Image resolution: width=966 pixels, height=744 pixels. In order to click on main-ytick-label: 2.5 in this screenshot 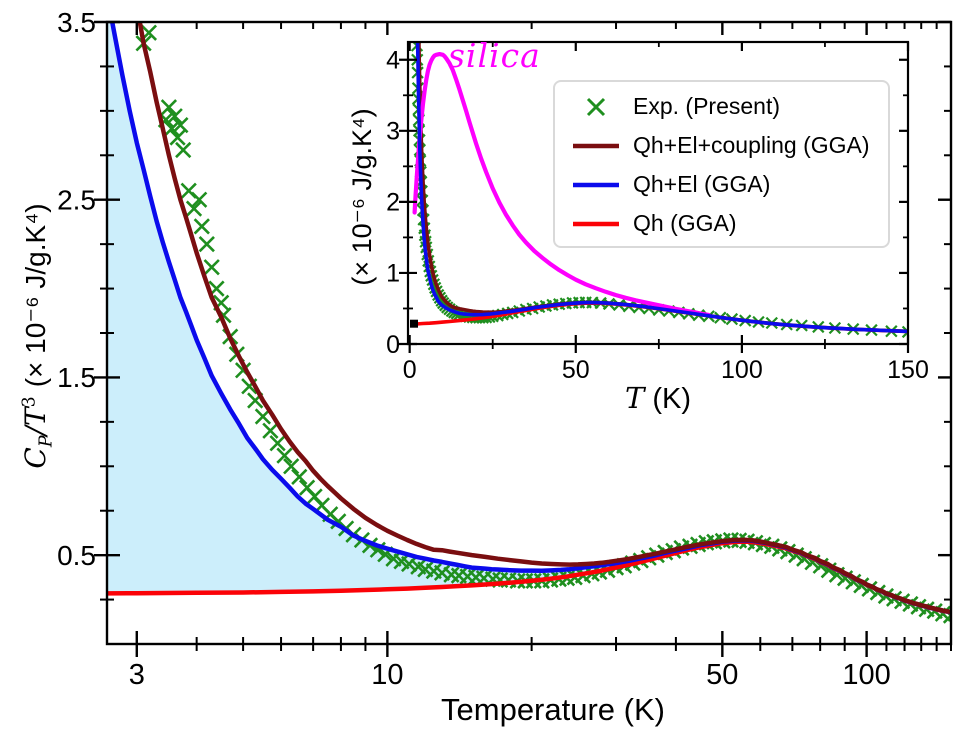, I will do `click(76, 200)`.